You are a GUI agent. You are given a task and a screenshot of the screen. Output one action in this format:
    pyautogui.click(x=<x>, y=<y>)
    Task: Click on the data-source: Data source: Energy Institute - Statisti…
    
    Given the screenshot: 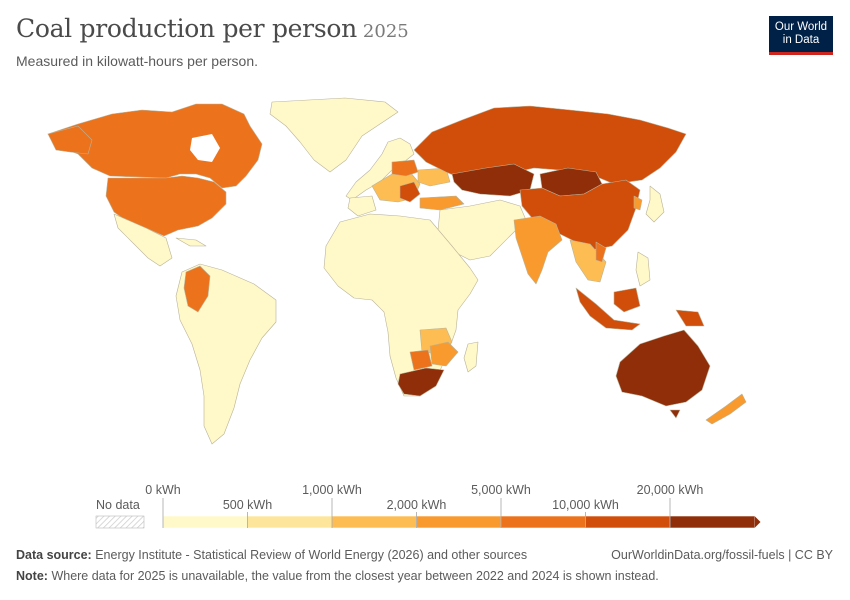 What is the action you would take?
    pyautogui.click(x=271, y=555)
    